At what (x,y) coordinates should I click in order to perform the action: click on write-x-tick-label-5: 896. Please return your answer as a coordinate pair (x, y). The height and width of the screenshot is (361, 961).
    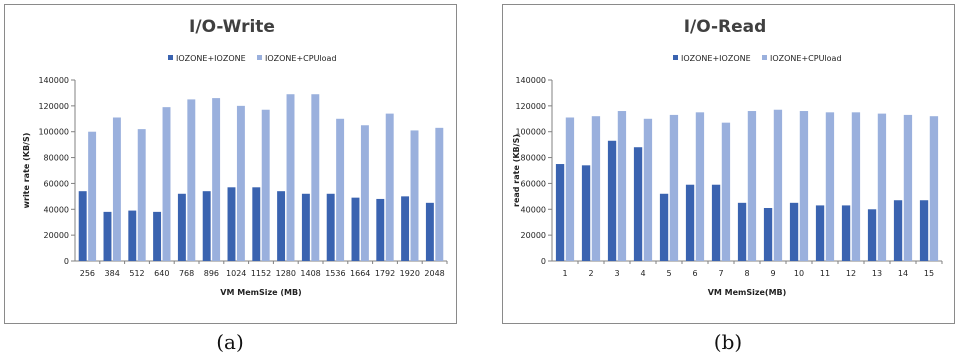
    Looking at the image, I should click on (211, 273).